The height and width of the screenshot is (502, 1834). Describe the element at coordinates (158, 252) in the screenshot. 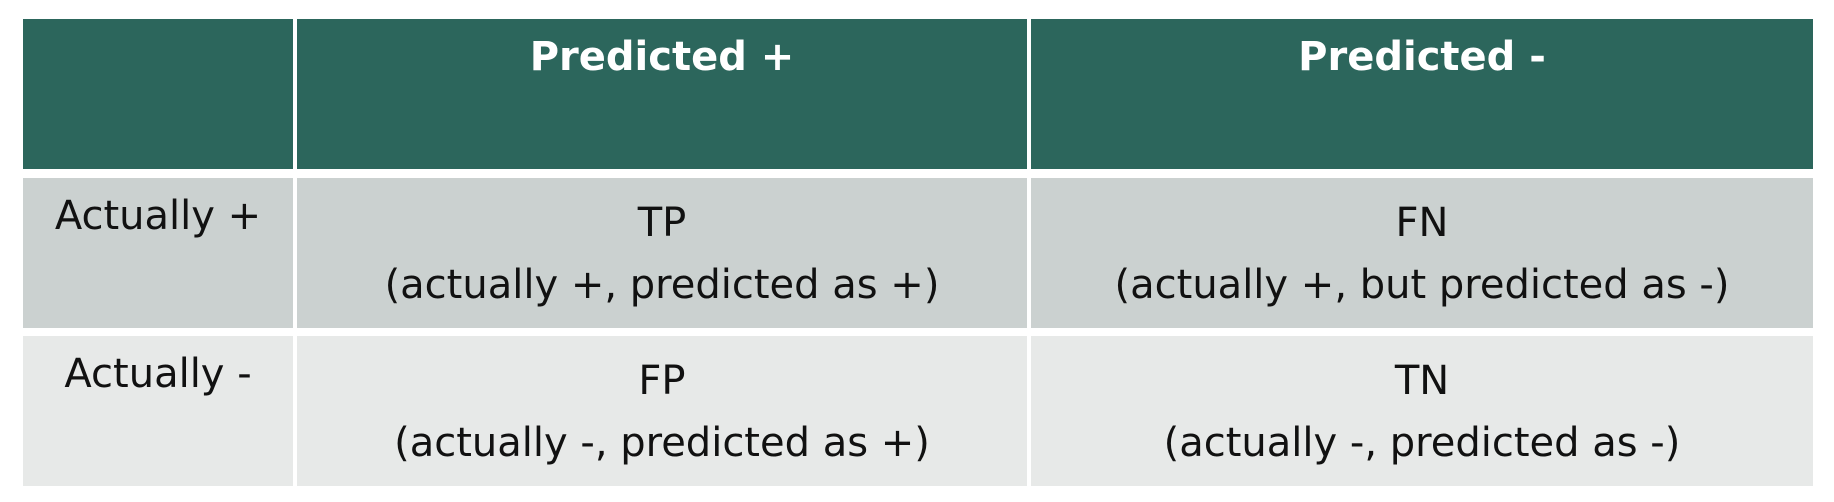

I see `row-header-actually-positive: Actually +` at that location.